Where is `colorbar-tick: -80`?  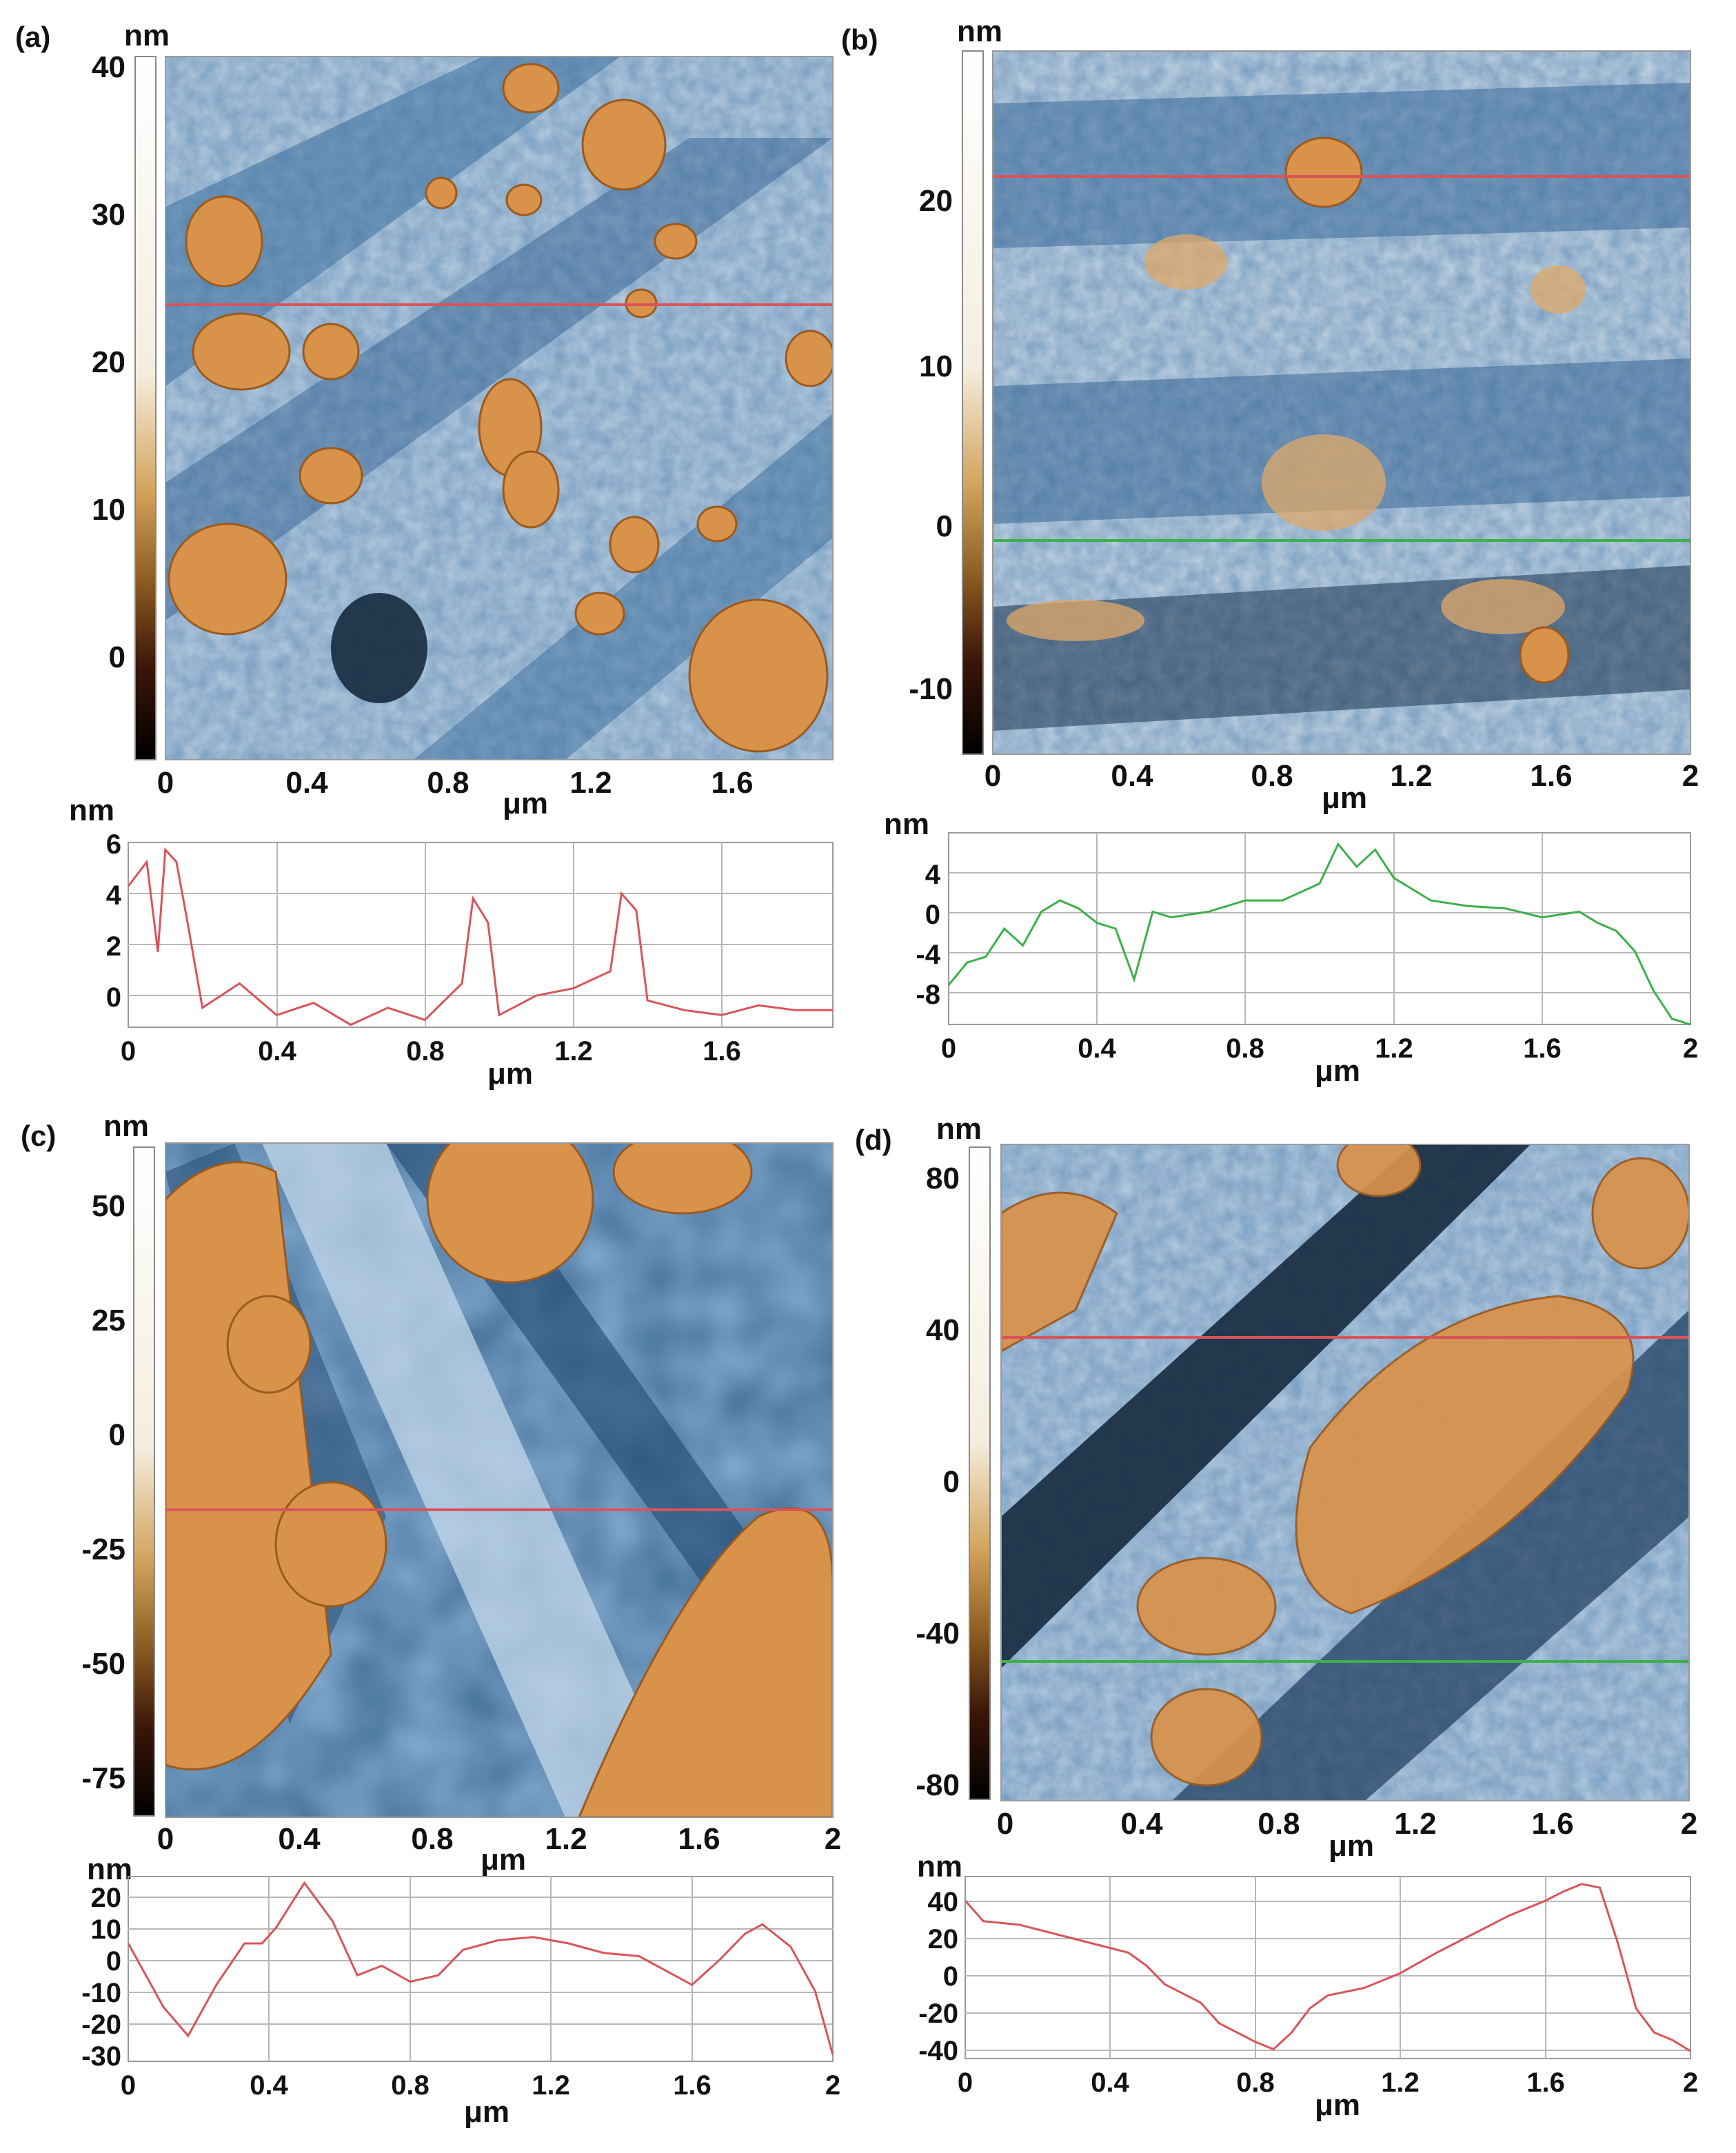 colorbar-tick: -80 is located at coordinates (938, 1785).